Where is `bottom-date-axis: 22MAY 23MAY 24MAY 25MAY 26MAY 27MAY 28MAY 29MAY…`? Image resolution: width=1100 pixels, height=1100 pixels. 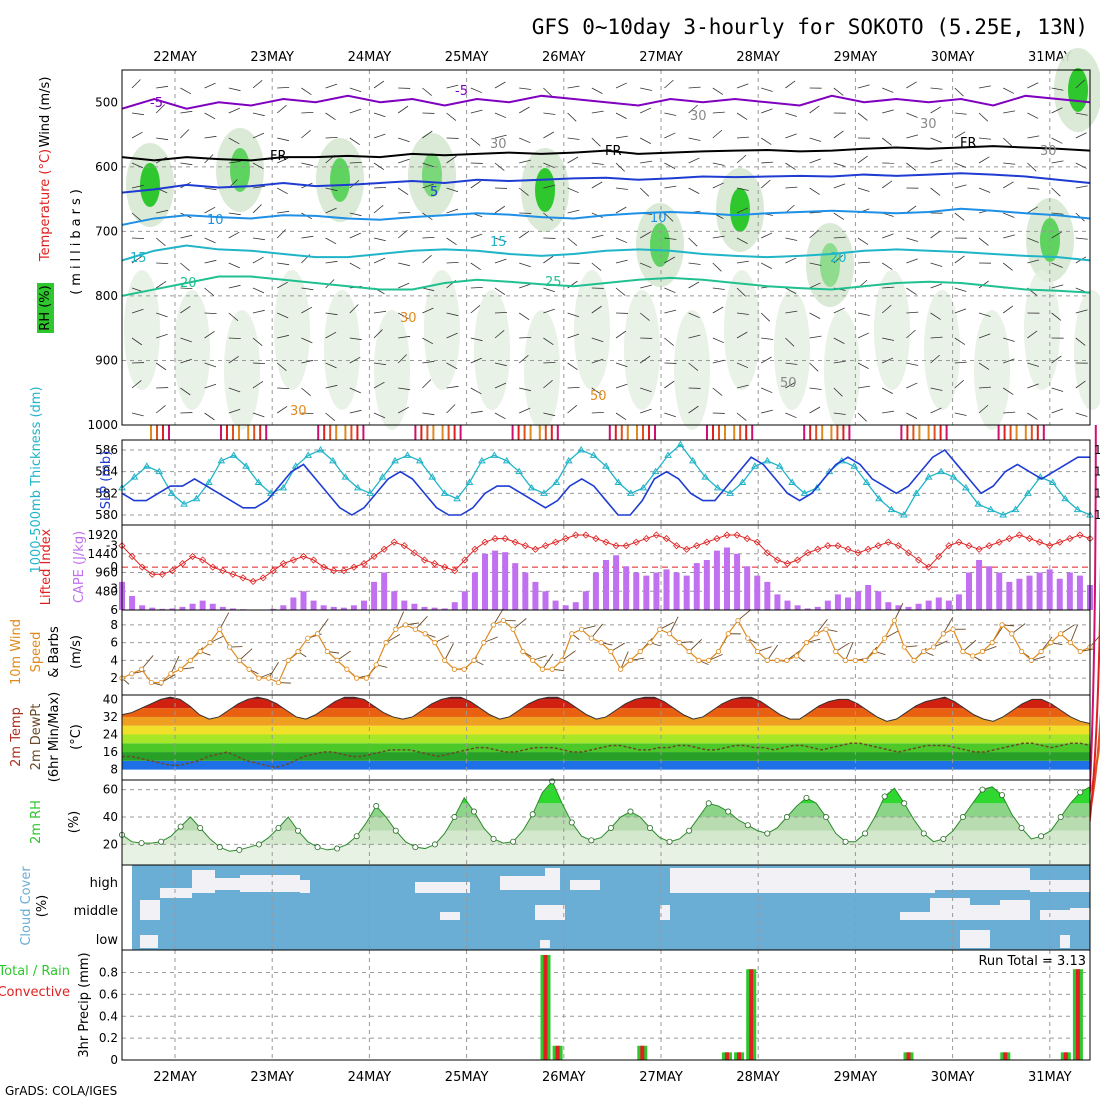 bottom-date-axis: 22MAY 23MAY 24MAY 25MAY 26MAY 27MAY 28MAY 29MAY… is located at coordinates (612, 1077).